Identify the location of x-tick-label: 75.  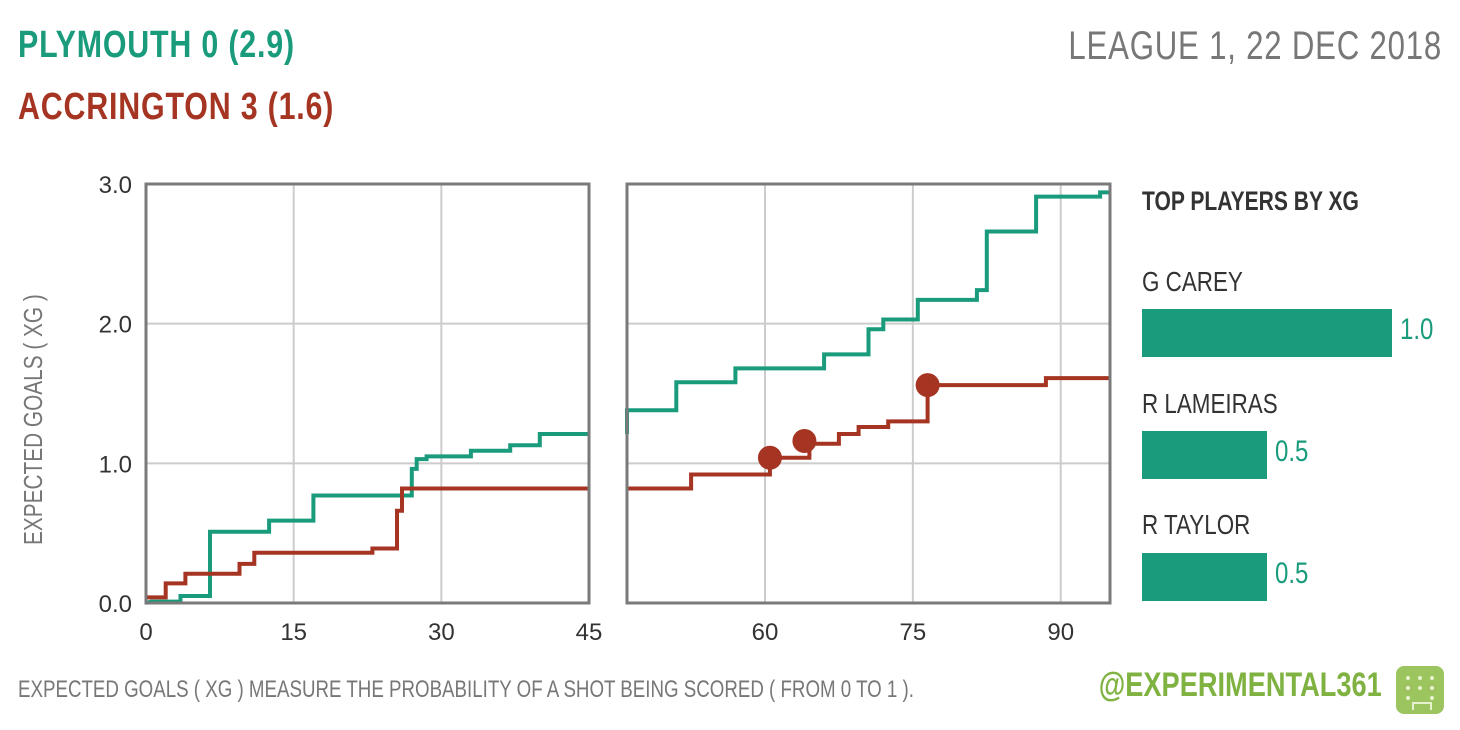
(913, 632).